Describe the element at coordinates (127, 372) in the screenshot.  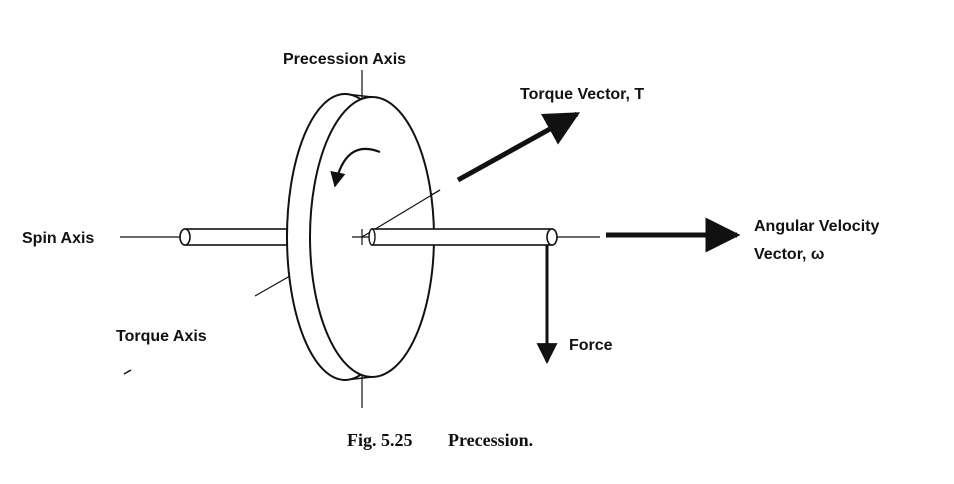
I see `stray-mark` at that location.